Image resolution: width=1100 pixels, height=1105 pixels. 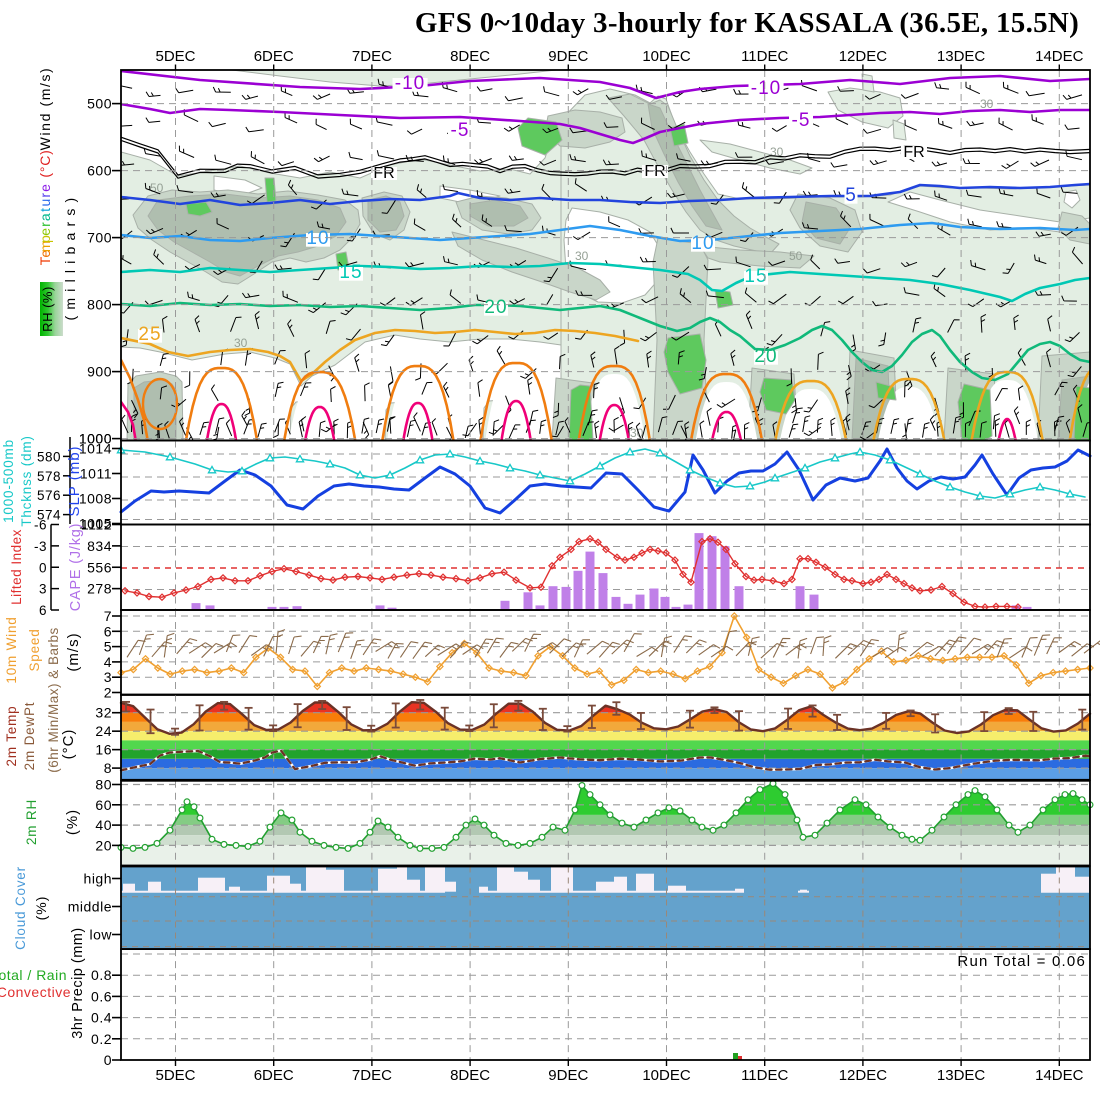 What do you see at coordinates (764, 56) in the screenshot?
I see `svg-text: 11DEC` at bounding box center [764, 56].